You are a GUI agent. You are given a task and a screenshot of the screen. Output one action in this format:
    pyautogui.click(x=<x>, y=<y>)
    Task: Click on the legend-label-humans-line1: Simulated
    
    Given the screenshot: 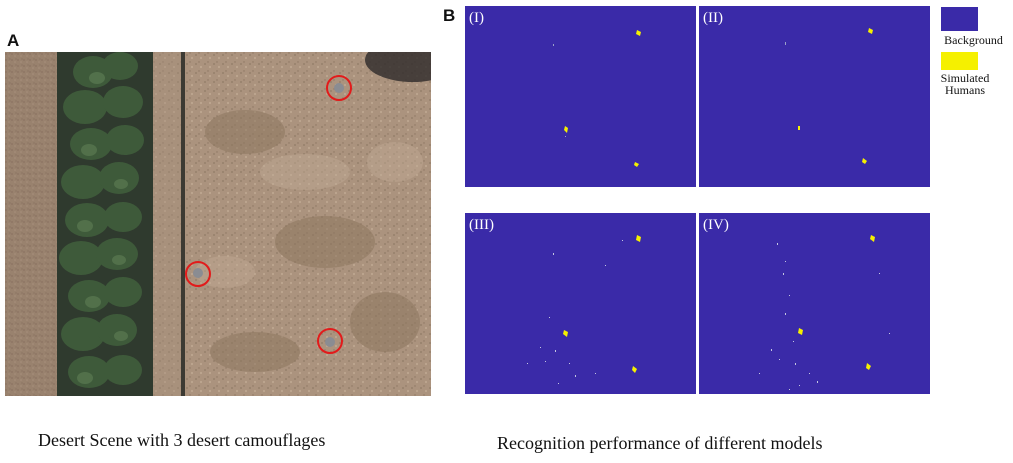 What is the action you would take?
    pyautogui.click(x=965, y=78)
    